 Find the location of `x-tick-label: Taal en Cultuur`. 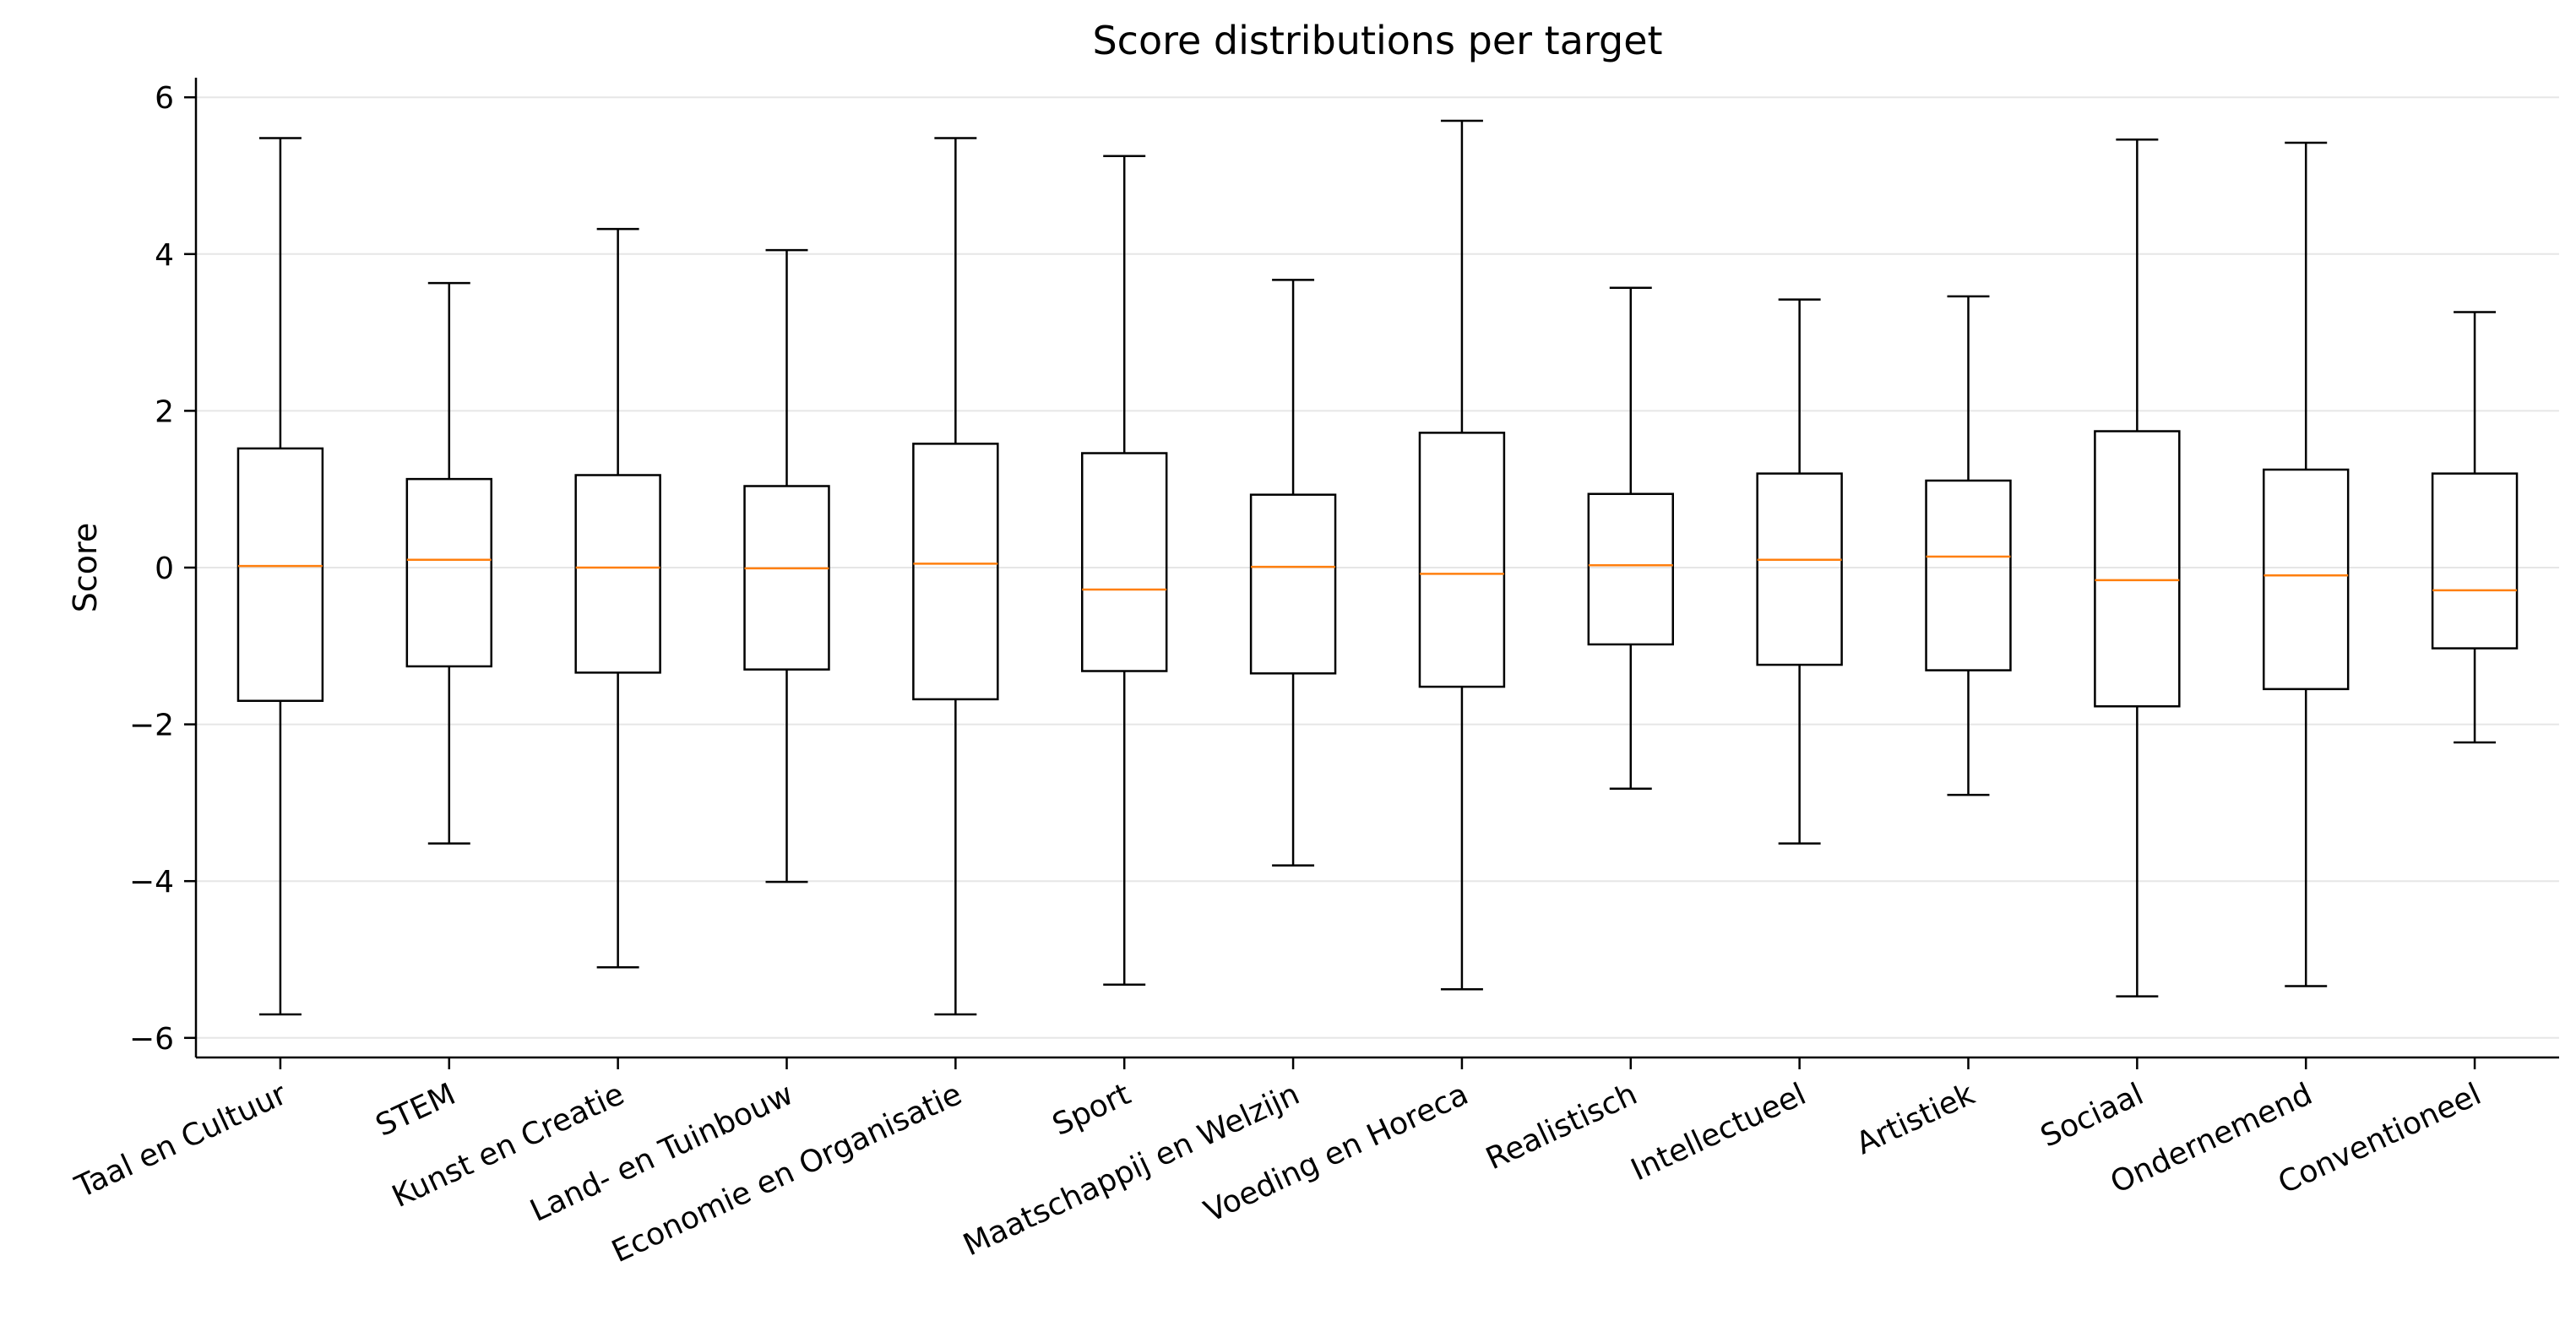

x-tick-label: Taal en Cultuur is located at coordinates (180, 1141).